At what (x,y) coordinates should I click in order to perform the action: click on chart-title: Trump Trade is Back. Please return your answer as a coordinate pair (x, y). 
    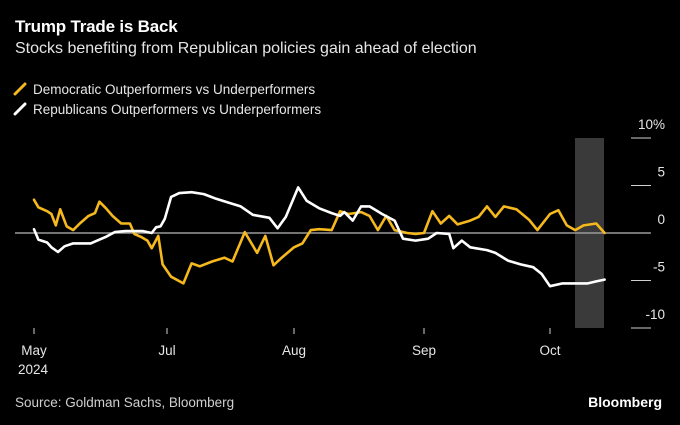
    Looking at the image, I should click on (96, 26).